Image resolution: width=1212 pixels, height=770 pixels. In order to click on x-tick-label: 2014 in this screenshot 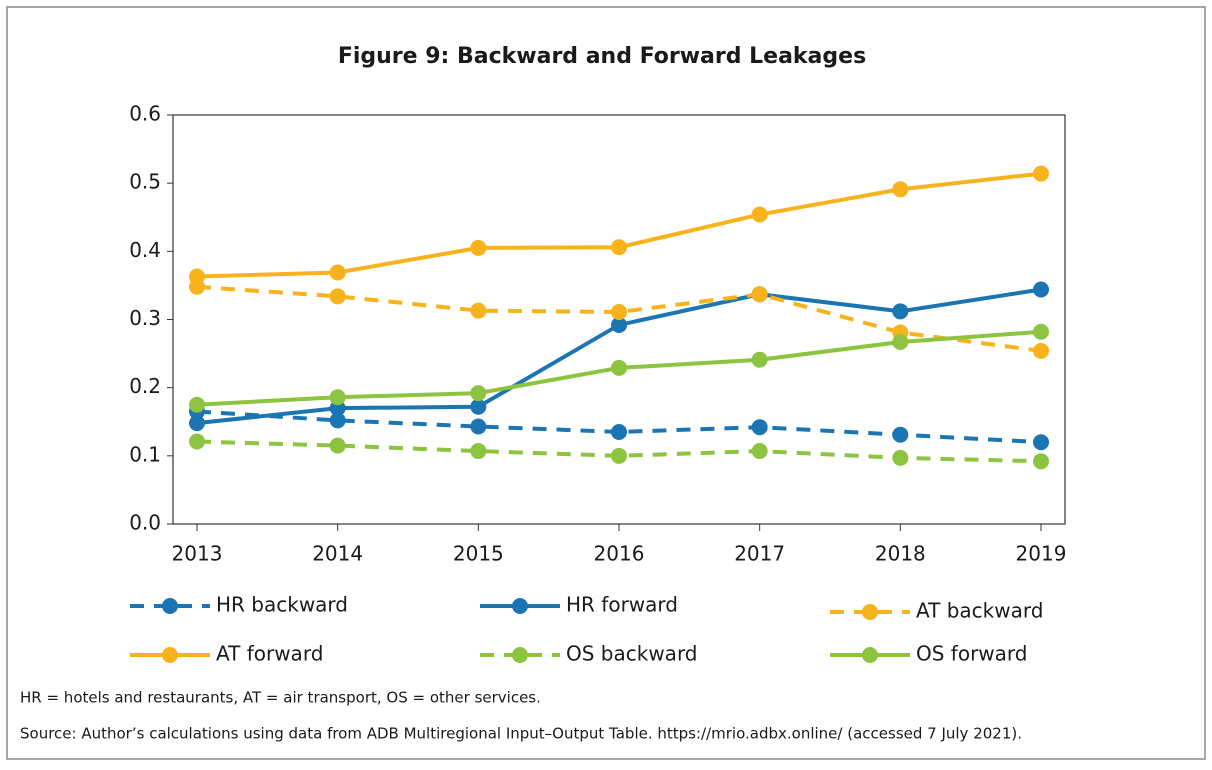, I will do `click(337, 554)`.